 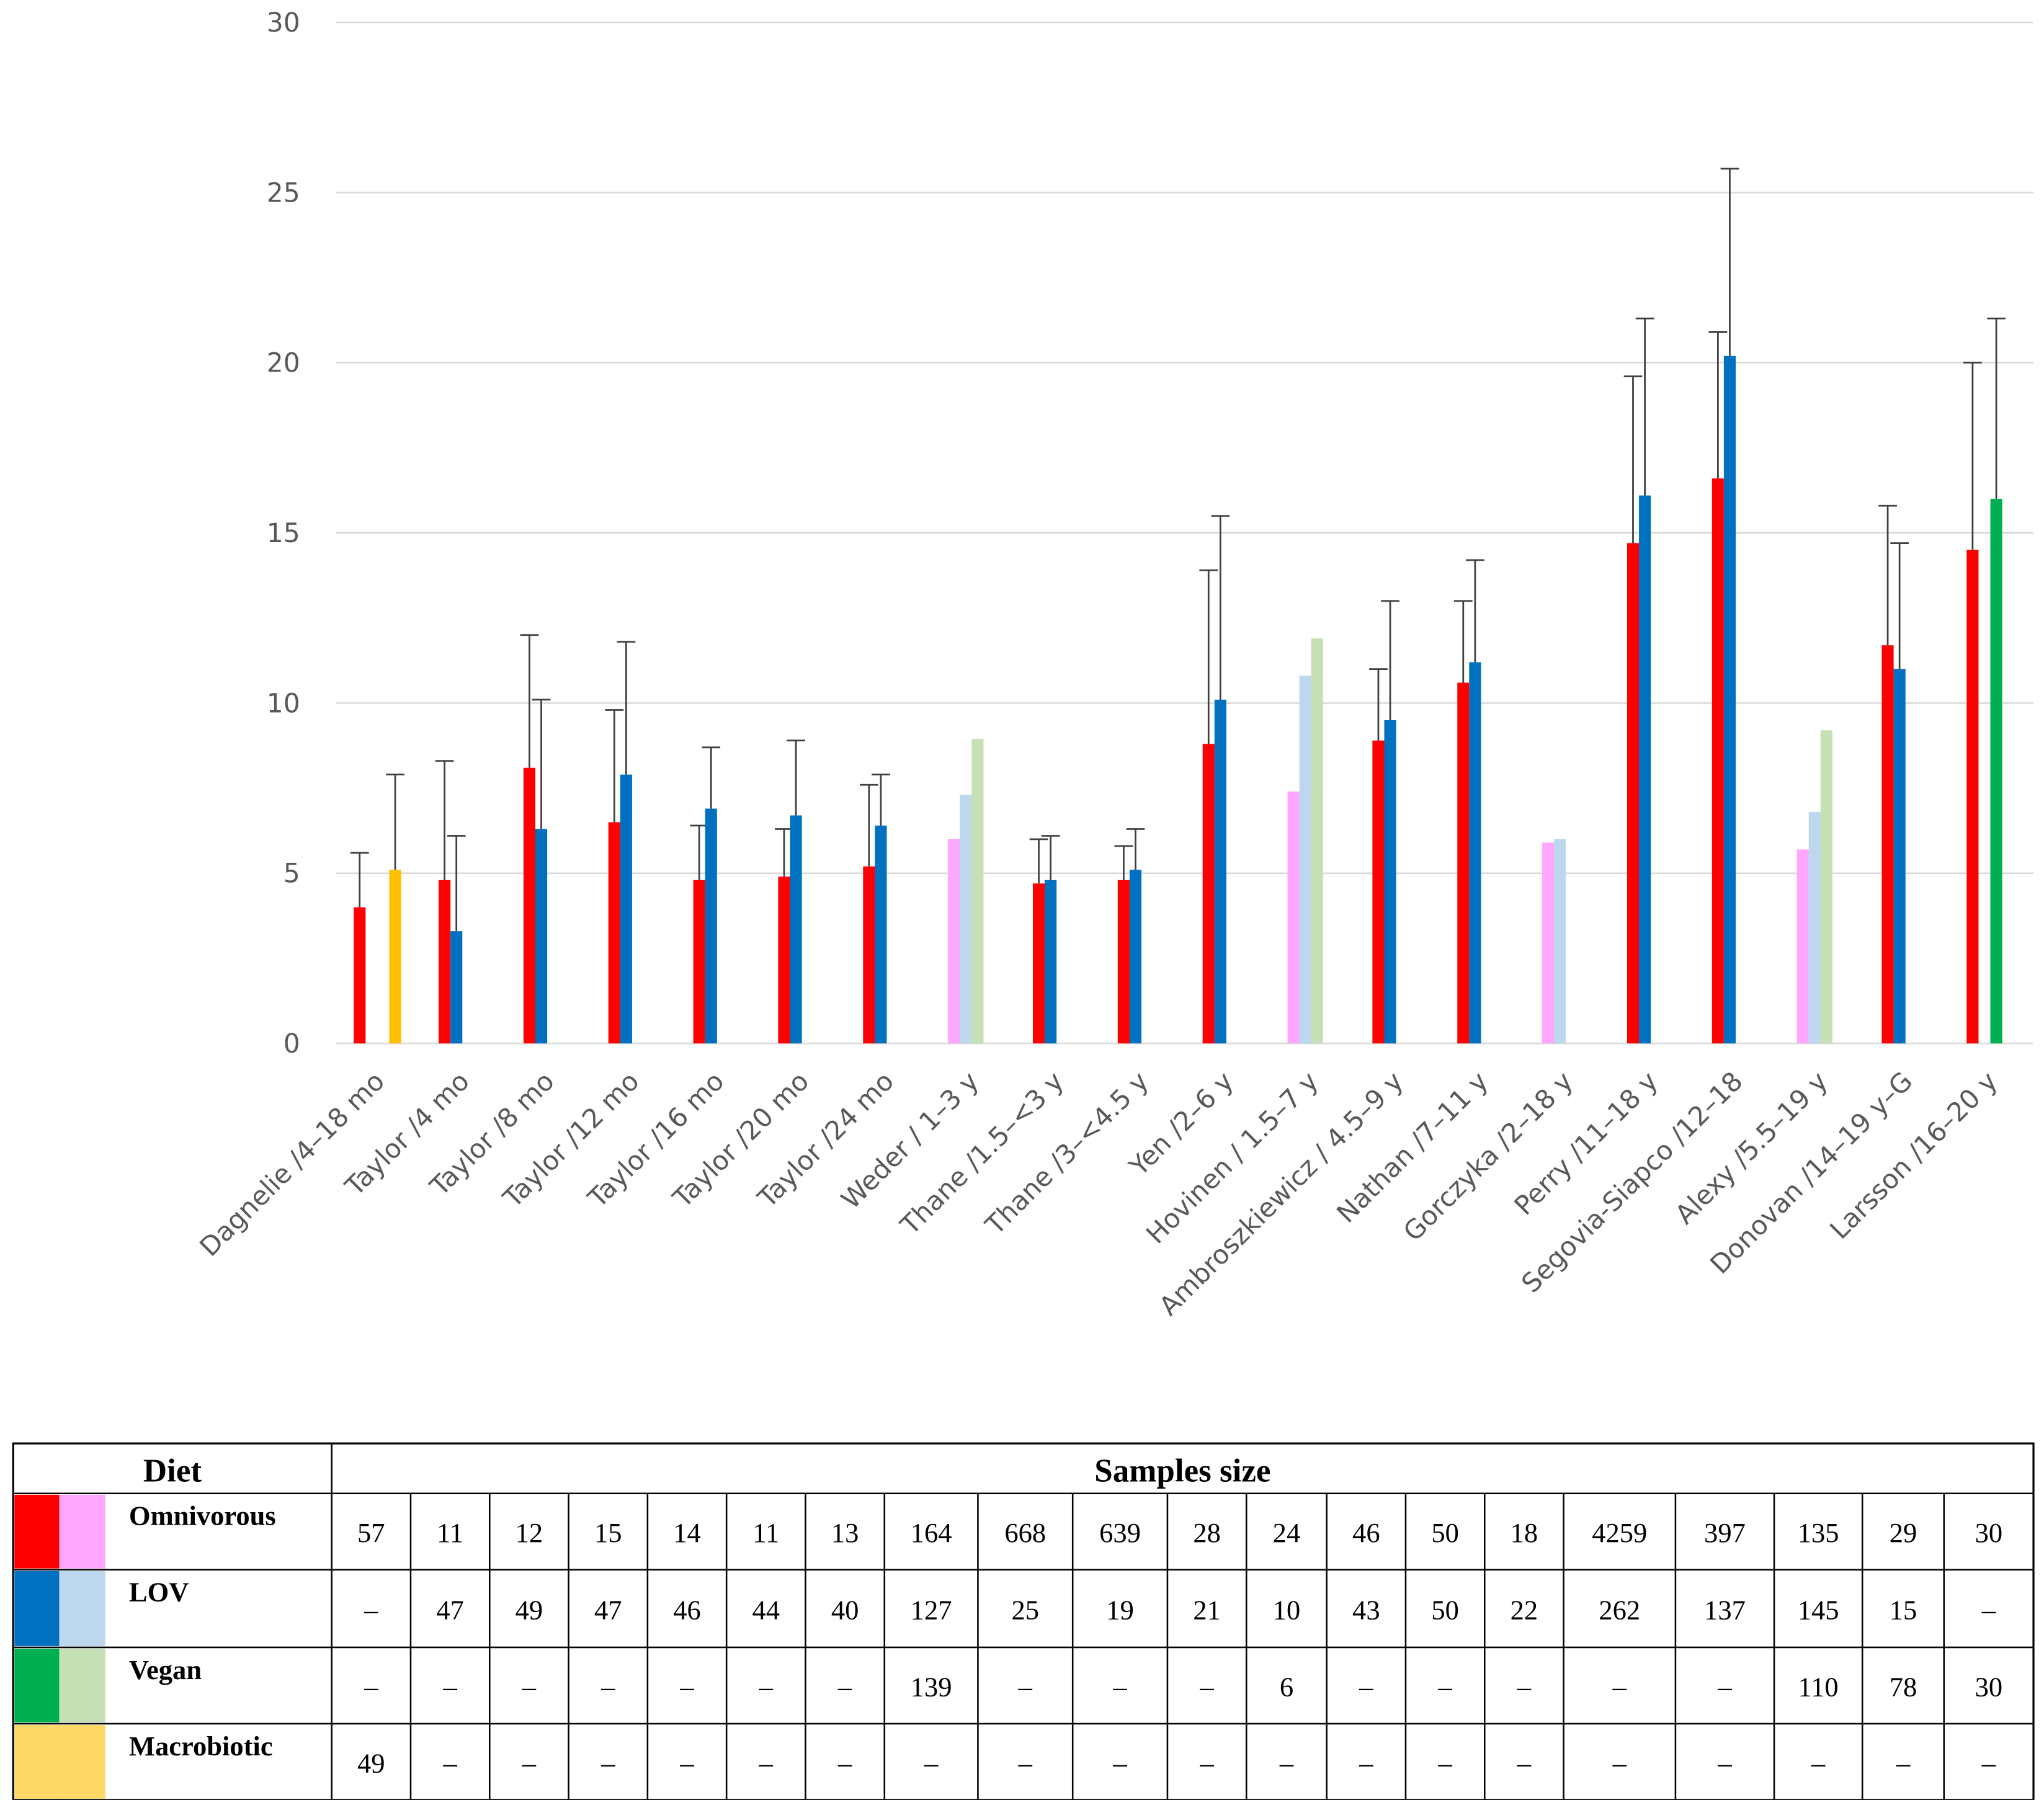 What do you see at coordinates (291, 874) in the screenshot?
I see `y-tick-label: 5` at bounding box center [291, 874].